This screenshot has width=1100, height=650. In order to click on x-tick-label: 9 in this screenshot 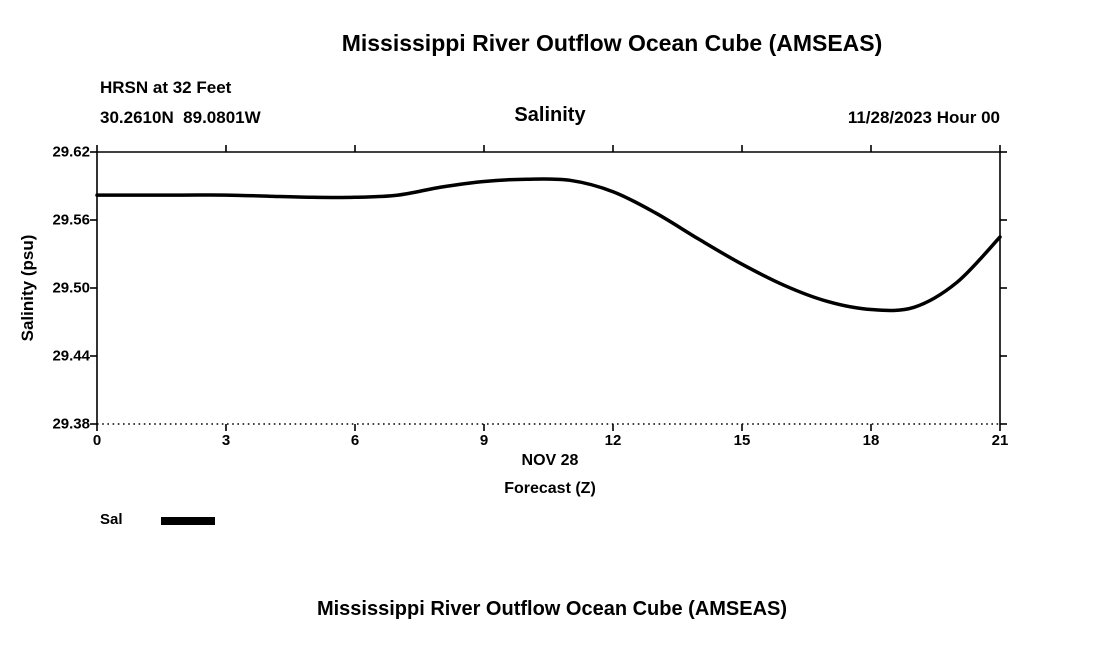, I will do `click(484, 440)`.